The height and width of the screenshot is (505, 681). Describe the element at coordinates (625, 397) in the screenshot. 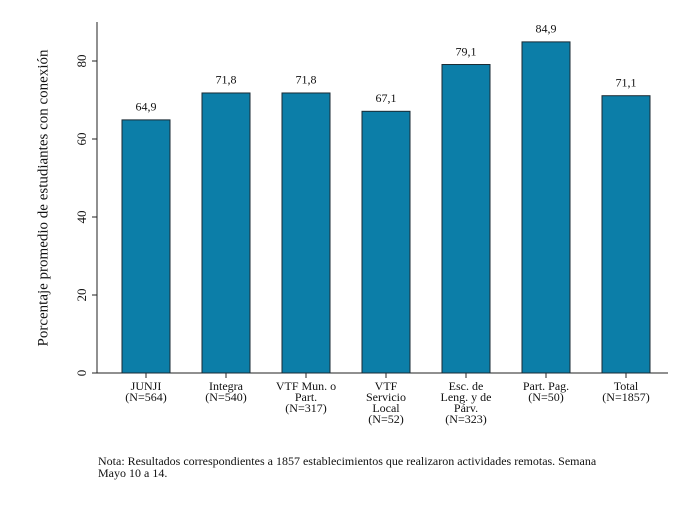

I see `x-tick-label: (N=1857)` at that location.